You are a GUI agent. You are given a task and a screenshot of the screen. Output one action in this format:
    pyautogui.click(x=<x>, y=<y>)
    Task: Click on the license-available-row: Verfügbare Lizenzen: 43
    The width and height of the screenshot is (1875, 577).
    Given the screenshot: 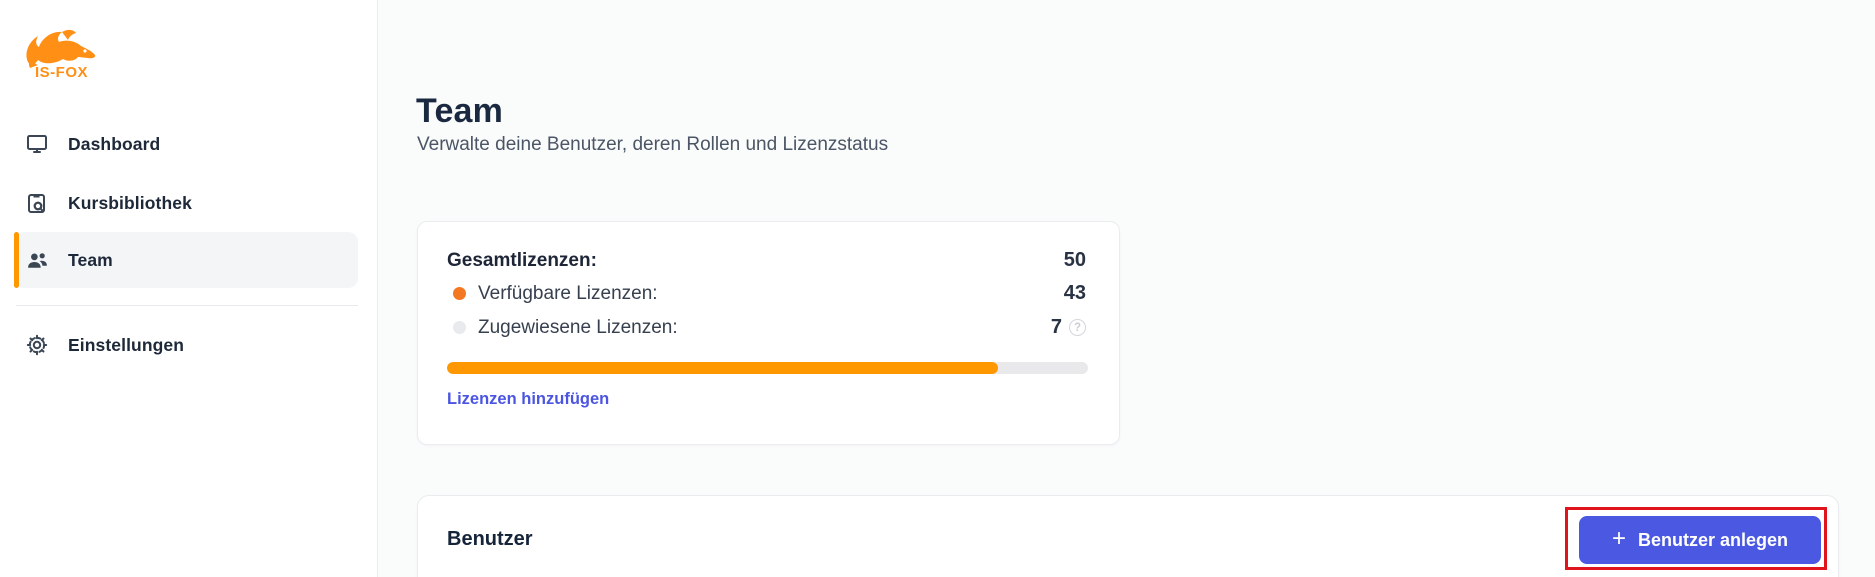 What is the action you would take?
    pyautogui.click(x=766, y=293)
    